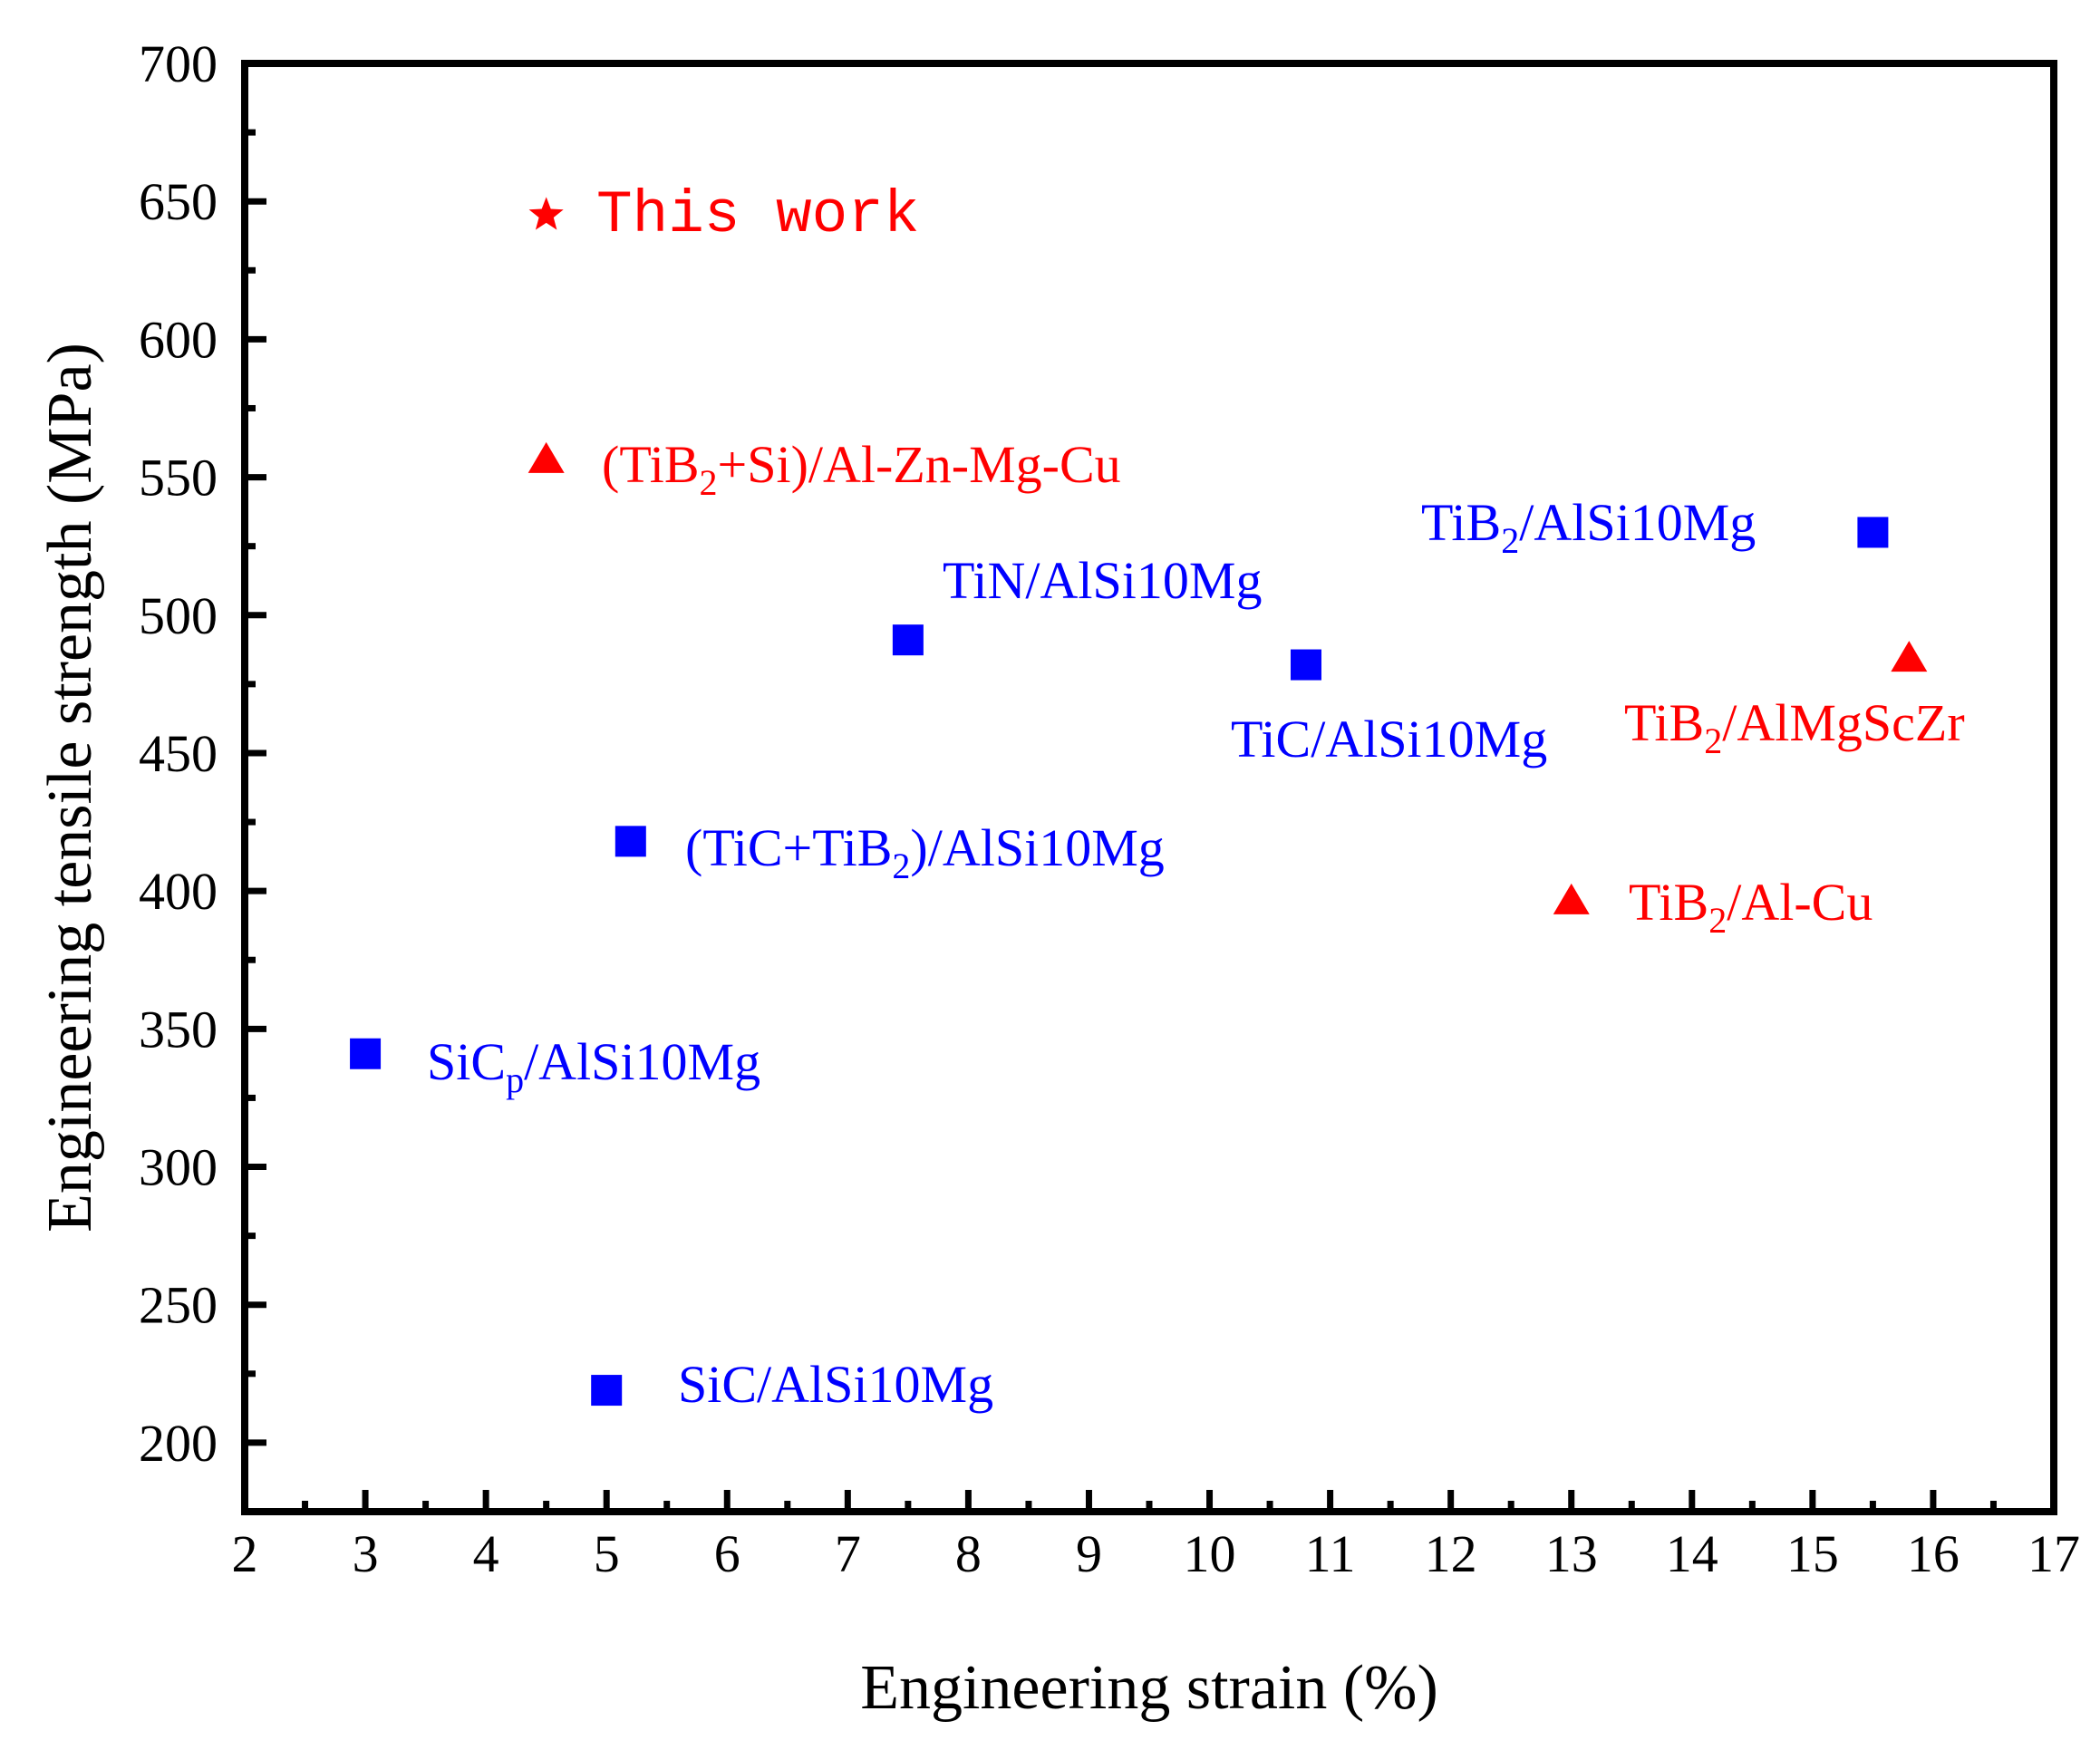 Image resolution: width=2100 pixels, height=1750 pixels. Describe the element at coordinates (1873, 532) in the screenshot. I see `point-tib2-alsi10mg` at that location.